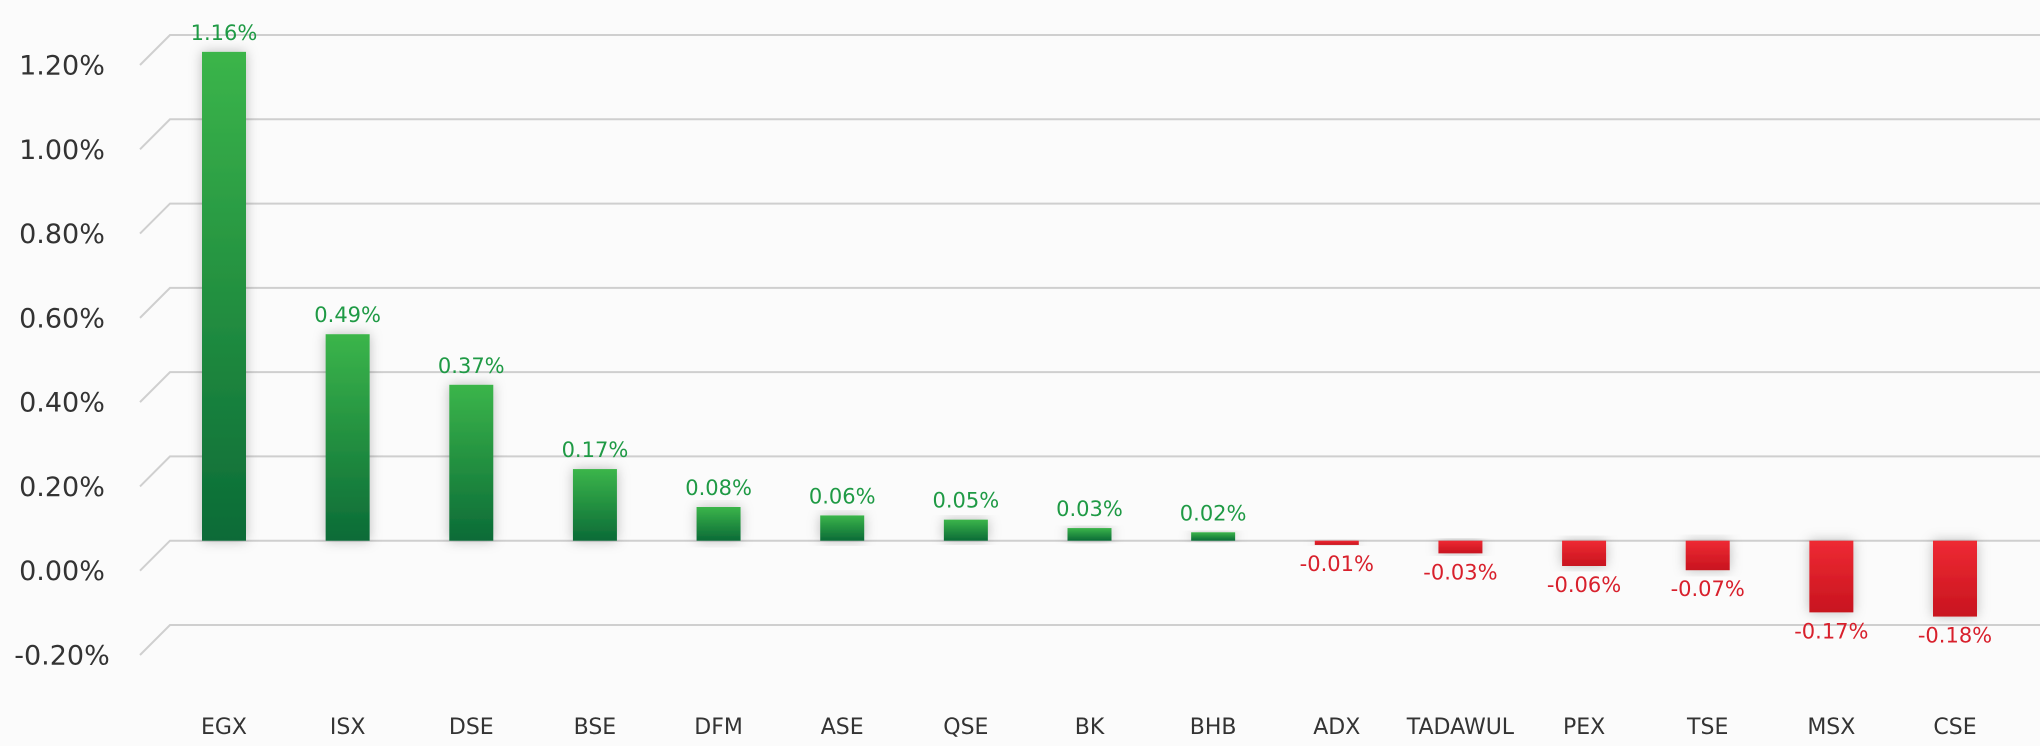 Image resolution: width=2040 pixels, height=746 pixels. I want to click on x-tick-label: EGX, so click(224, 727).